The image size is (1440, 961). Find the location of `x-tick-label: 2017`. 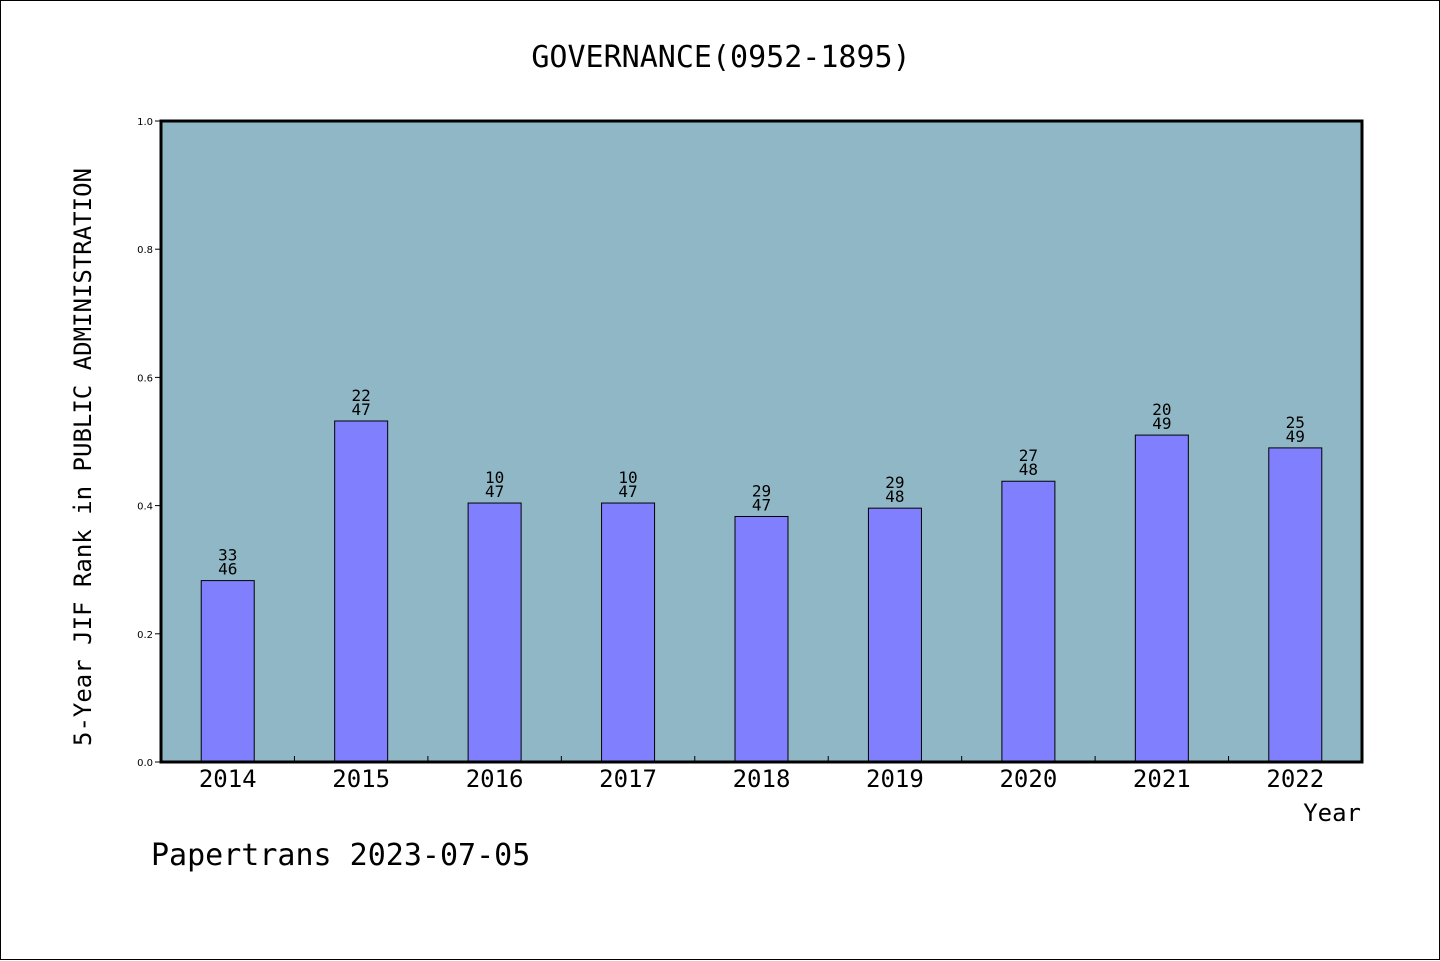

x-tick-label: 2017 is located at coordinates (628, 779).